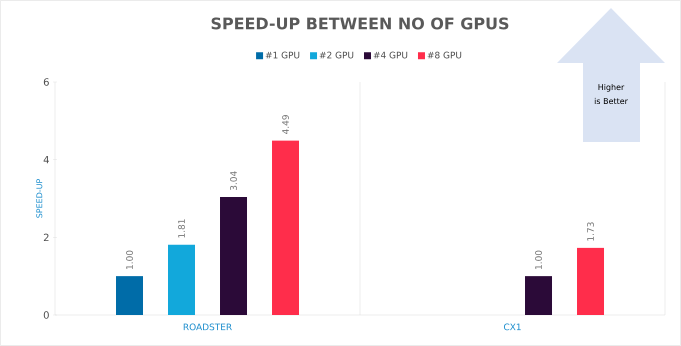 The height and width of the screenshot is (346, 681). What do you see at coordinates (391, 55) in the screenshot?
I see `legend-label: #4 GPU` at bounding box center [391, 55].